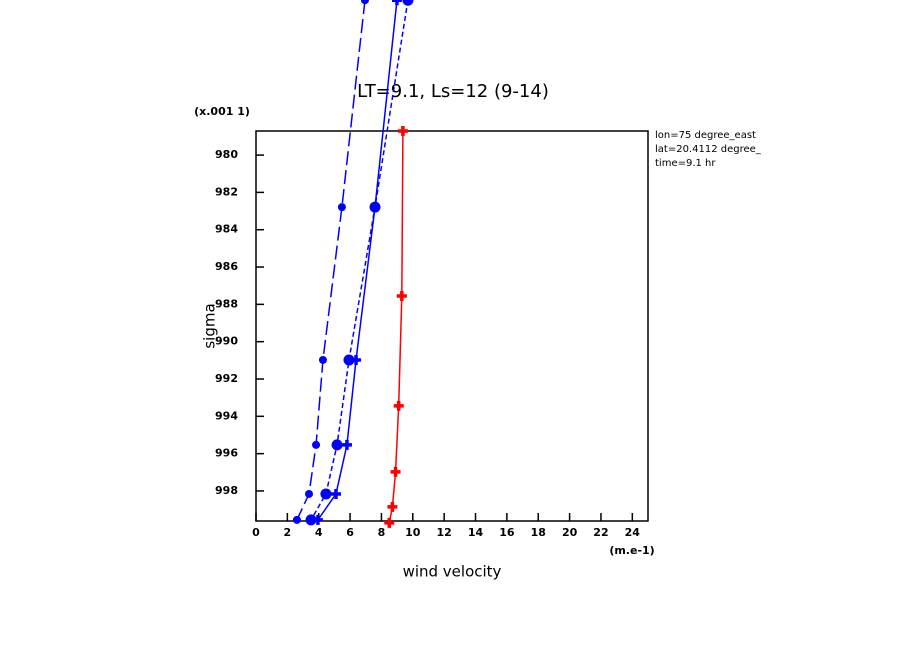  Describe the element at coordinates (222, 111) in the screenshot. I see `y-unit: (x.001 1)` at that location.